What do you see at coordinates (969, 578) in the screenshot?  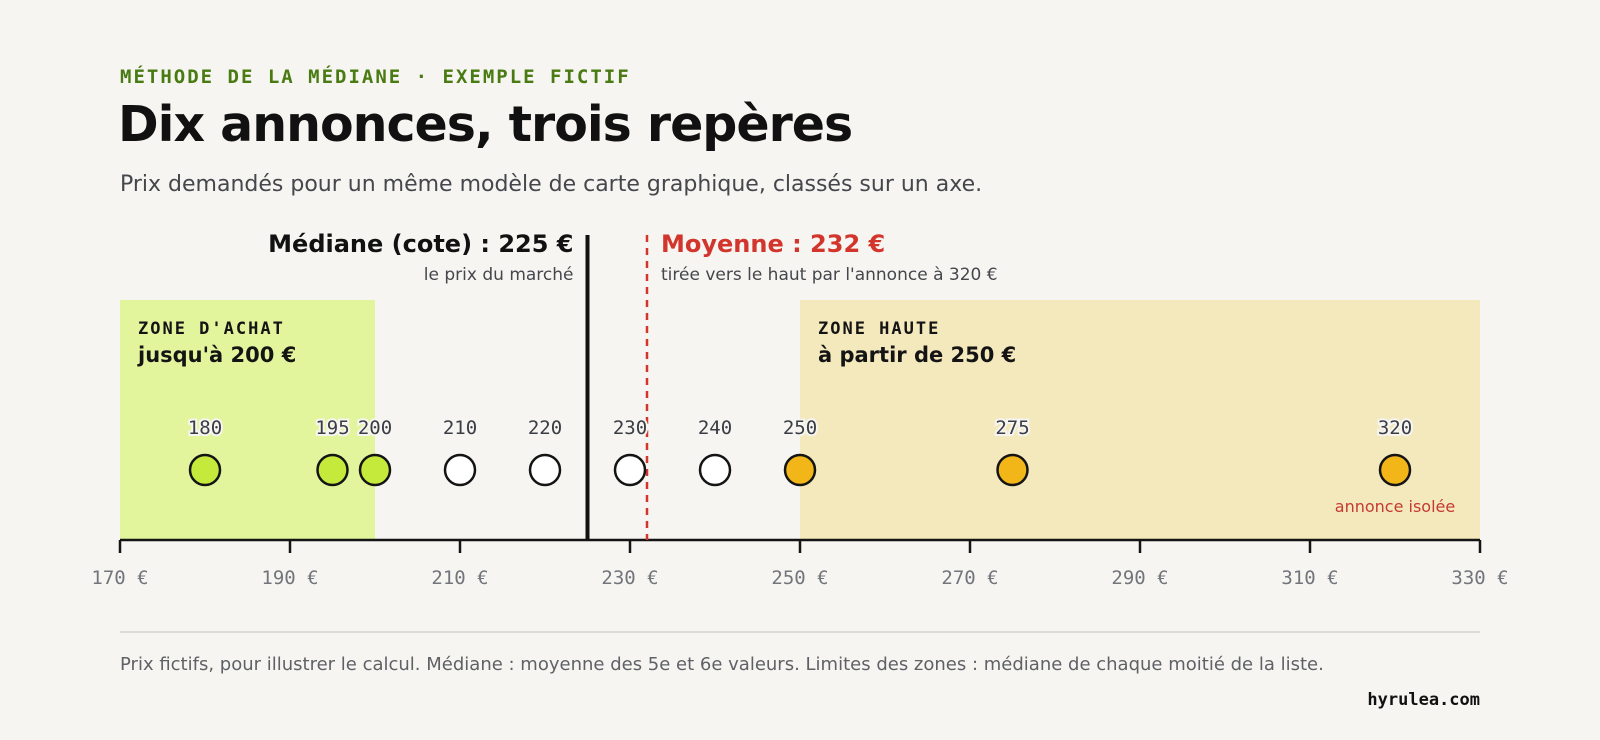 I see `x-axis-tick-label: 270 €` at bounding box center [969, 578].